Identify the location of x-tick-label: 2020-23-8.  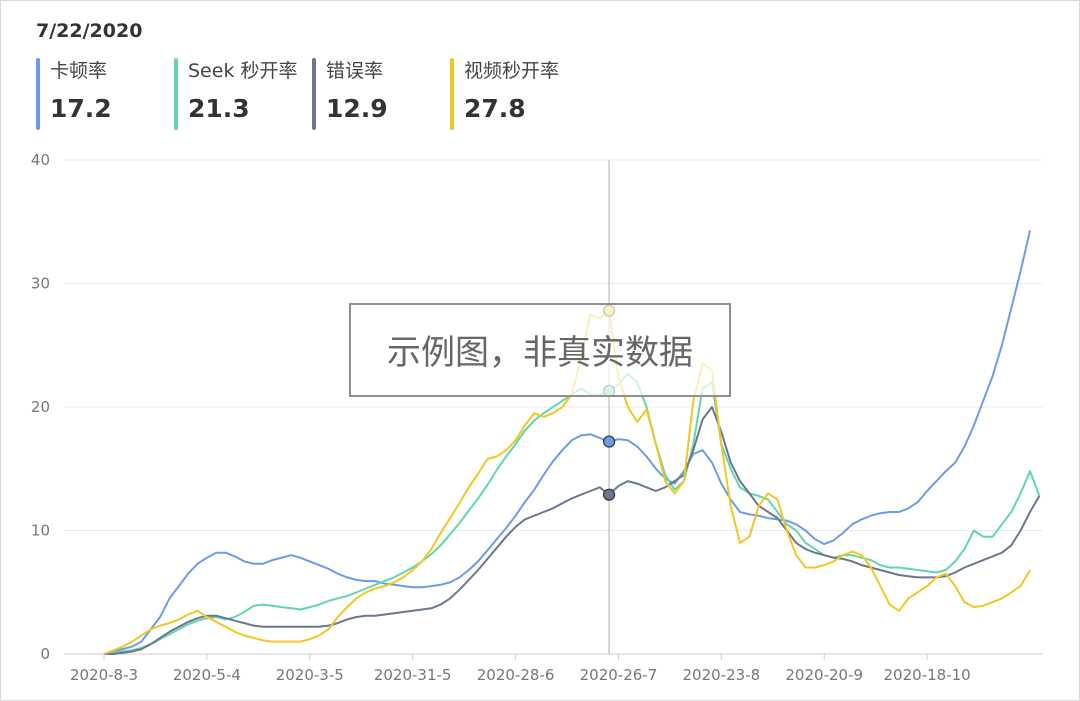
(722, 675).